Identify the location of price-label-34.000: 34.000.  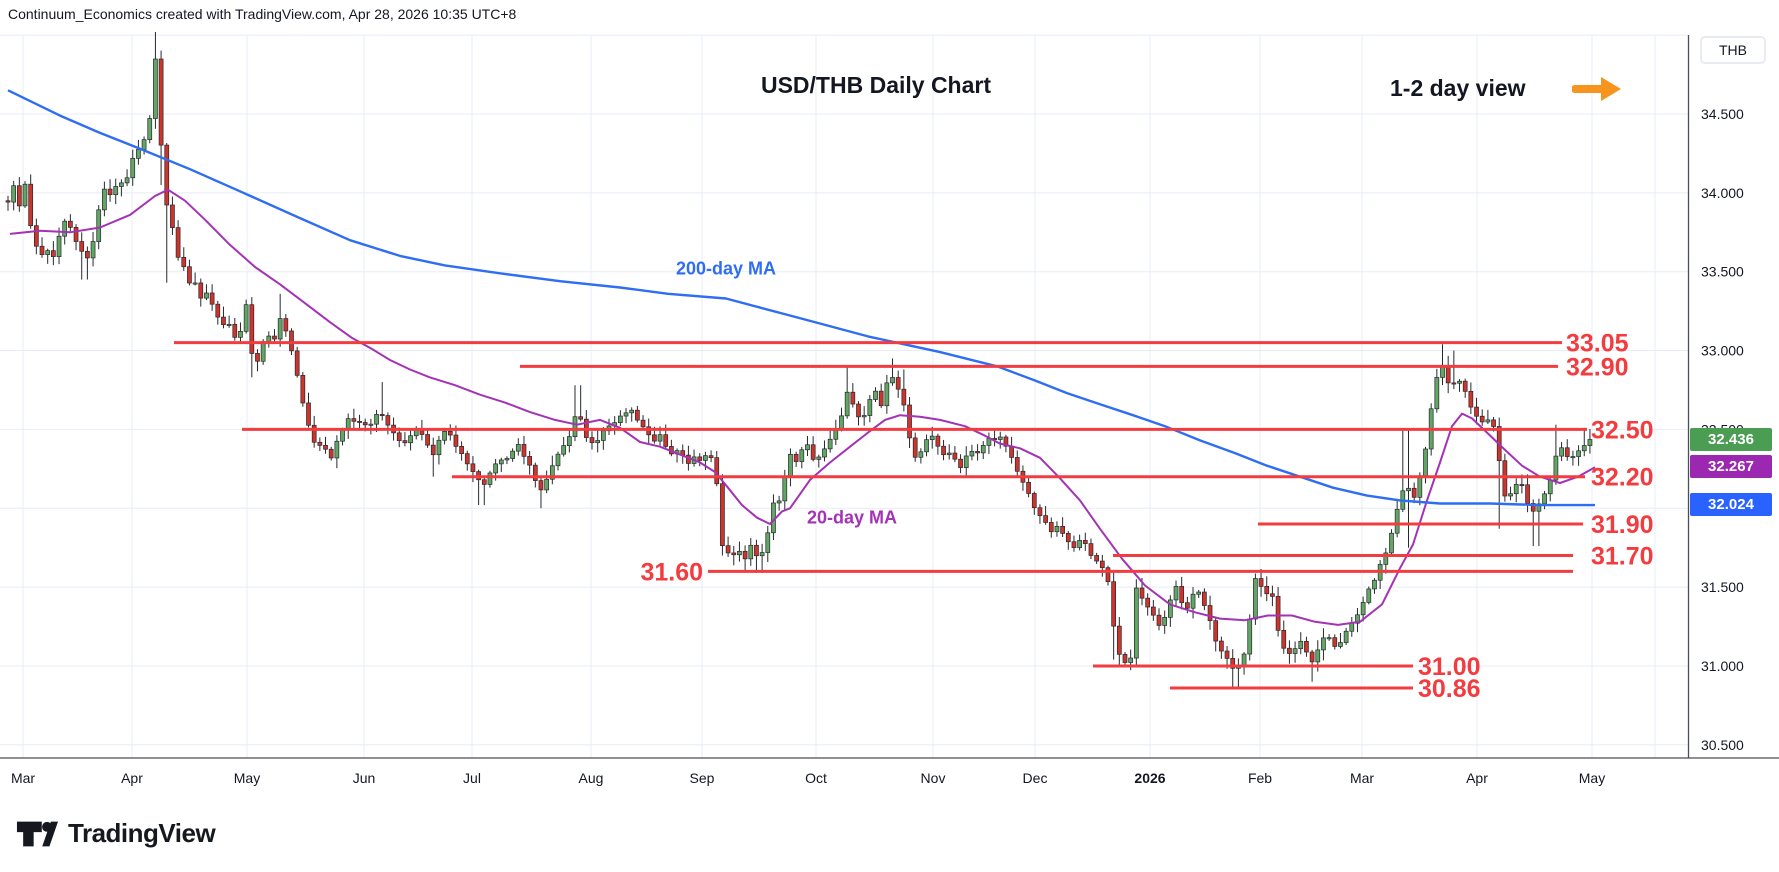
(1722, 193).